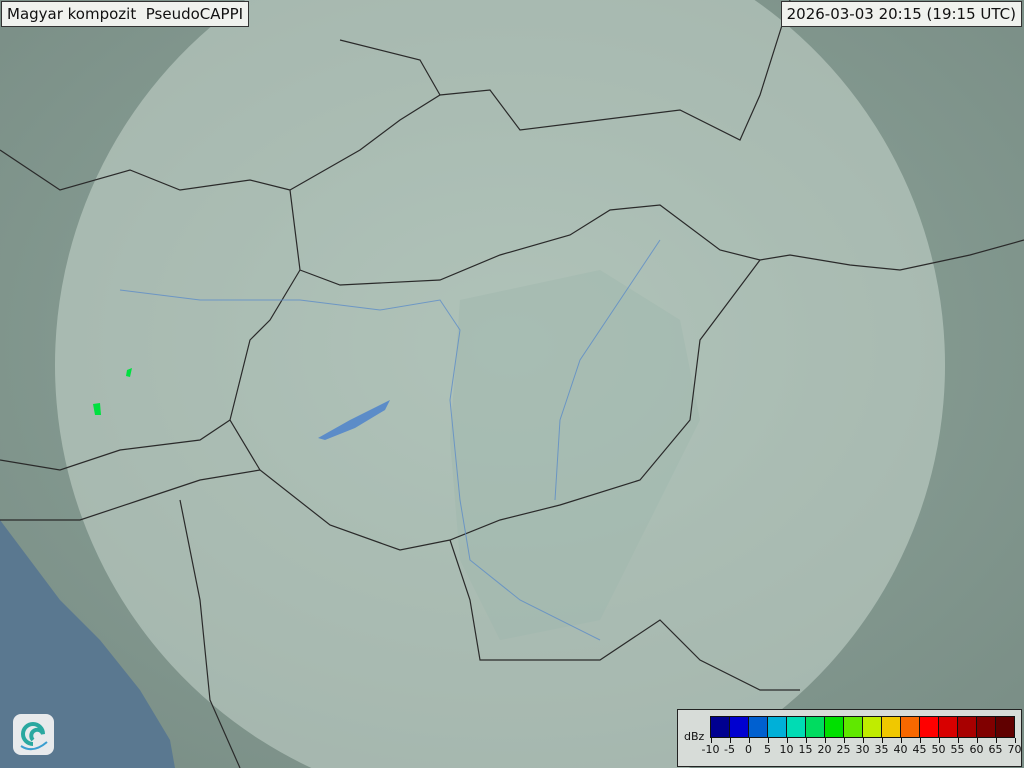 The width and height of the screenshot is (1024, 768). I want to click on legend-tick-label: 70, so click(1014, 749).